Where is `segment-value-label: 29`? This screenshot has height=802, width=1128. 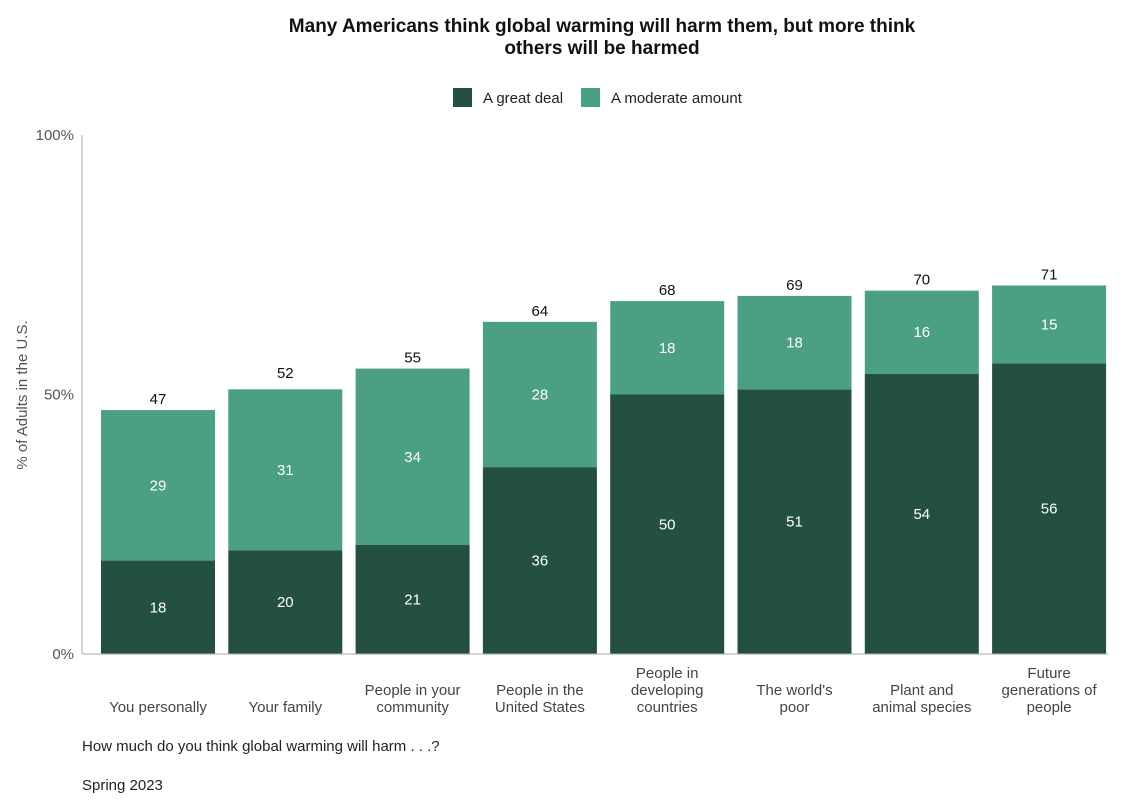
segment-value-label: 29 is located at coordinates (158, 485).